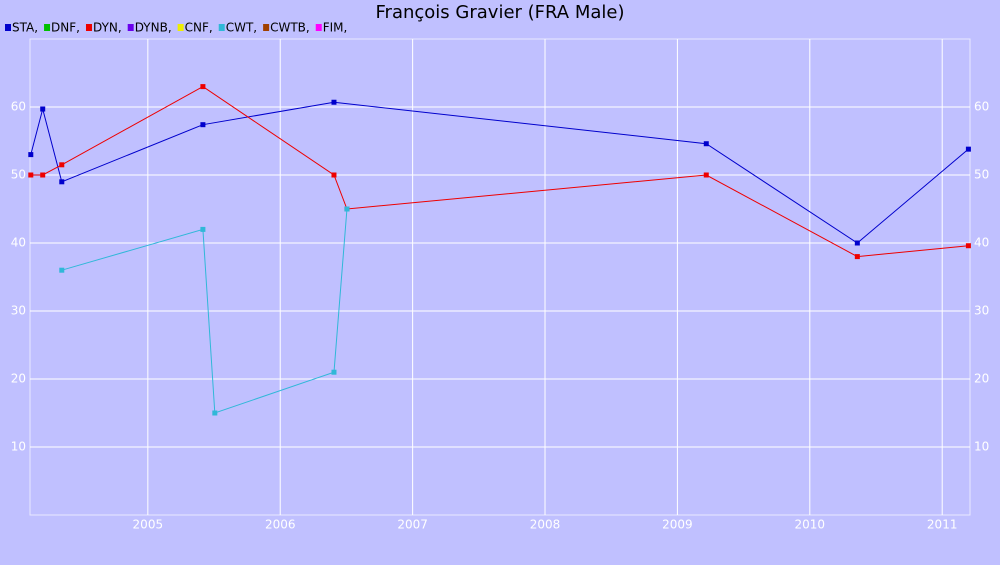 The image size is (1000, 565). What do you see at coordinates (107, 28) in the screenshot?
I see `legend-label: DYN,` at bounding box center [107, 28].